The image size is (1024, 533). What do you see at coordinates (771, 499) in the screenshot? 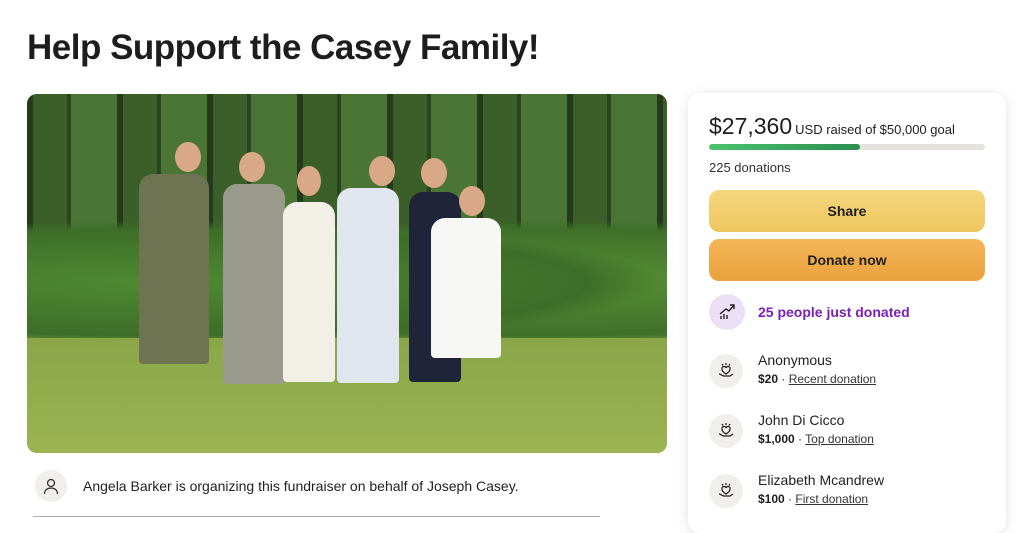
I see `donation-amount: $100` at bounding box center [771, 499].